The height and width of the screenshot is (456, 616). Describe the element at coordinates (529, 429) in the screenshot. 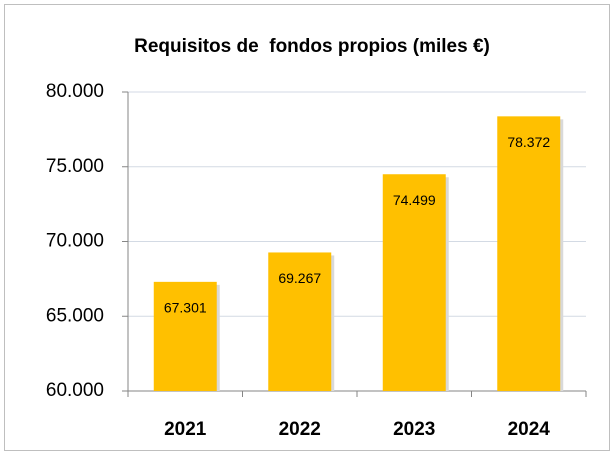

I see `x-tick-label: 2024` at that location.